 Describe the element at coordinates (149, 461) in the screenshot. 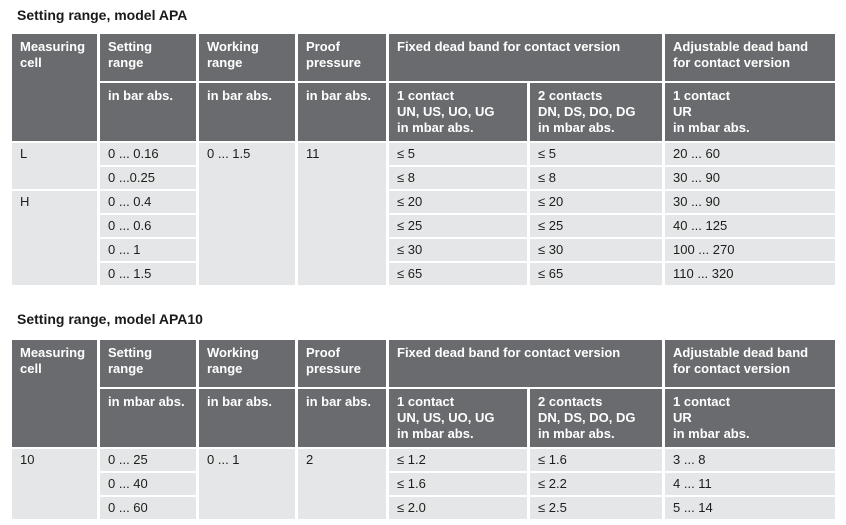

I see `apa10-cell-setting-1: 0 ... 25` at that location.